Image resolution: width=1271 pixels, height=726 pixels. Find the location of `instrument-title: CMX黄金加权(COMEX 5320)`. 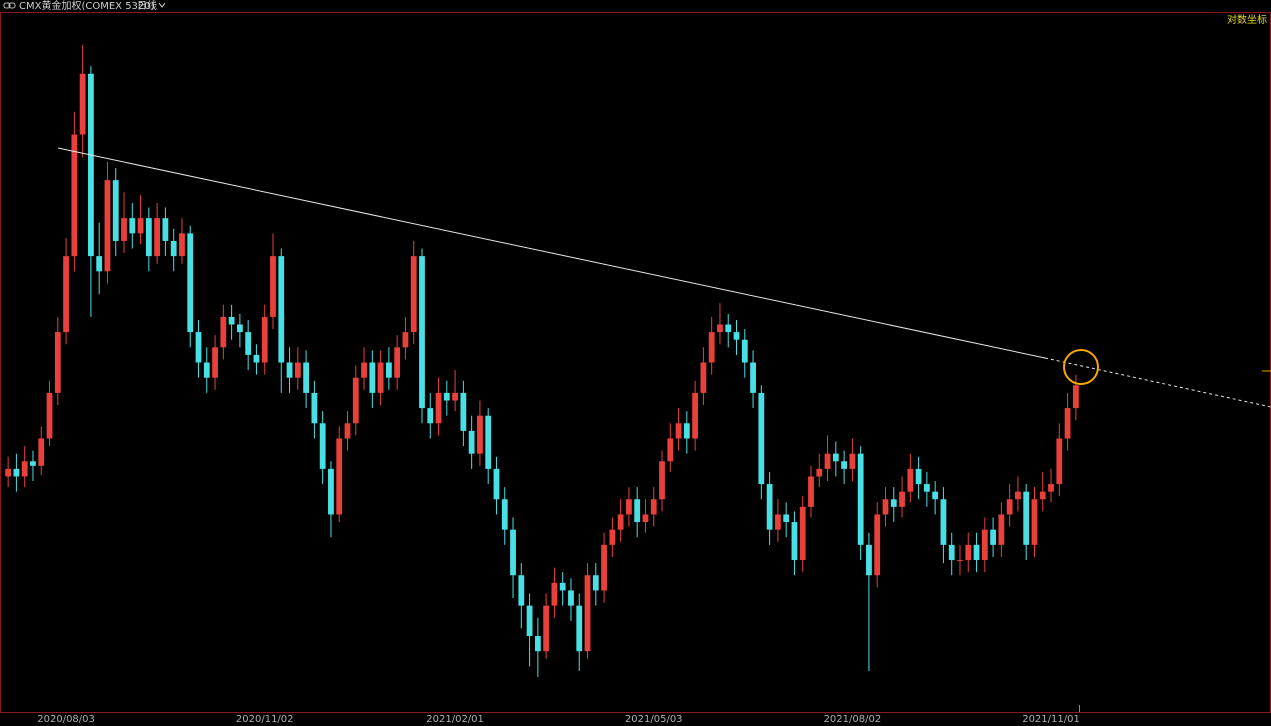

instrument-title: CMX黄金加权(COMEX 5320) is located at coordinates (87, 6).